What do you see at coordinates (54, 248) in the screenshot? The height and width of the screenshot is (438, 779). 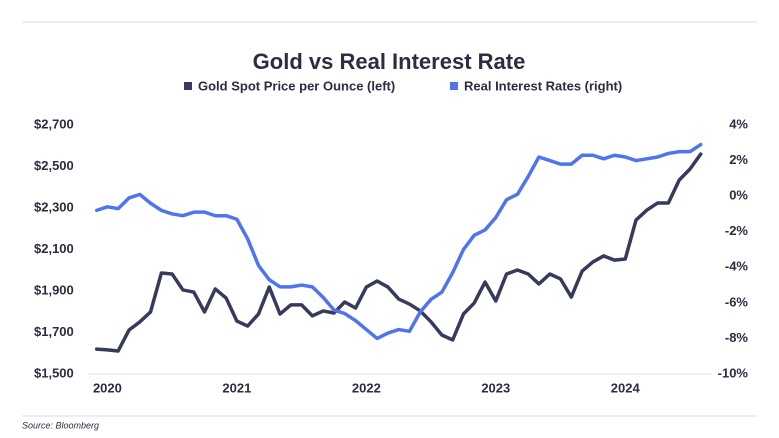 I see `y-tick-label: $2,100` at bounding box center [54, 248].